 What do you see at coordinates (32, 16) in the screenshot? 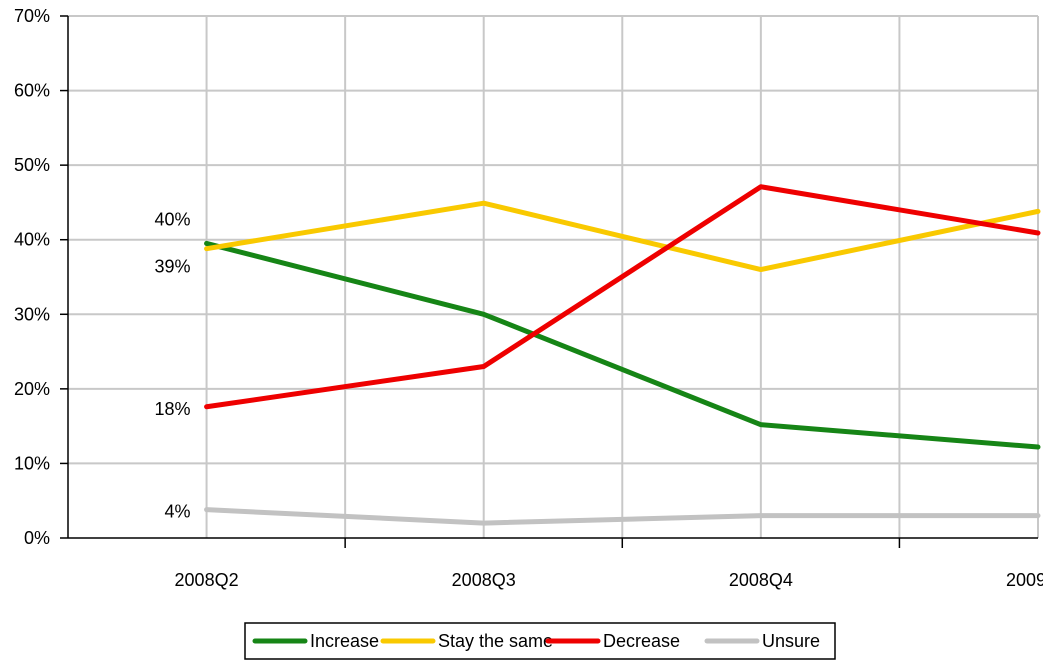
I see `y-axis-tick-label: 70%` at bounding box center [32, 16].